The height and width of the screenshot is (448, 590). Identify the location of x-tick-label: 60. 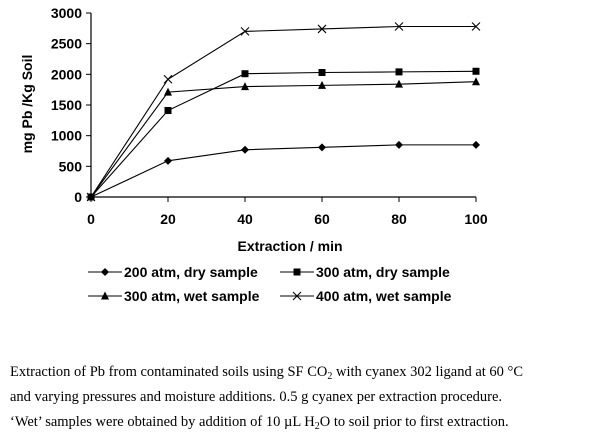
(322, 219).